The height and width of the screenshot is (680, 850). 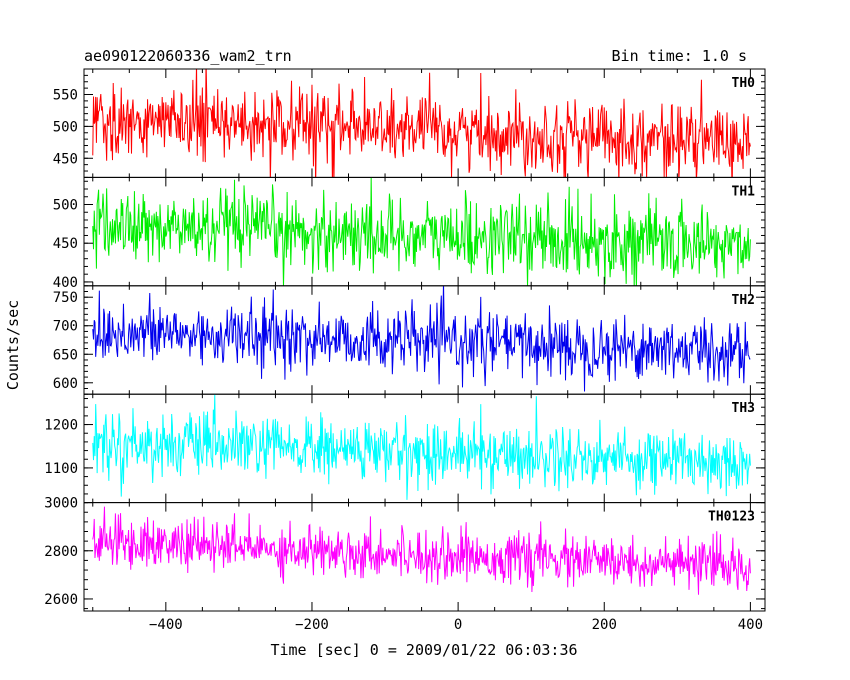 I want to click on x-tick-label: −200, so click(x=312, y=625).